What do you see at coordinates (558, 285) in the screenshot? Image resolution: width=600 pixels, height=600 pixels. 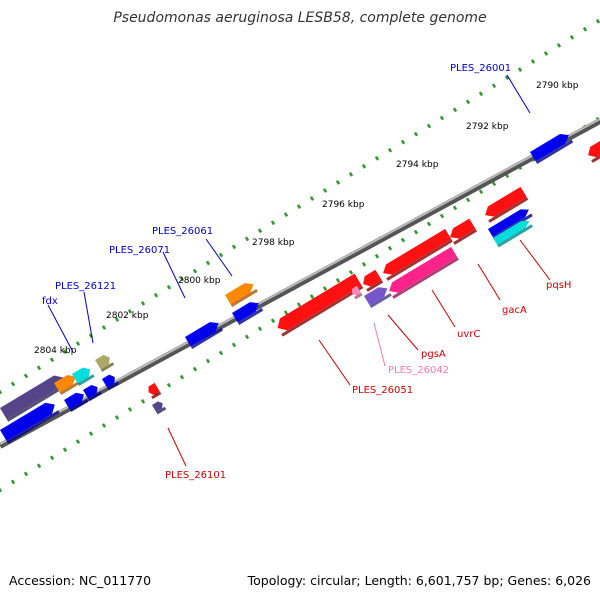 I see `gene-label: pqsH` at bounding box center [558, 285].